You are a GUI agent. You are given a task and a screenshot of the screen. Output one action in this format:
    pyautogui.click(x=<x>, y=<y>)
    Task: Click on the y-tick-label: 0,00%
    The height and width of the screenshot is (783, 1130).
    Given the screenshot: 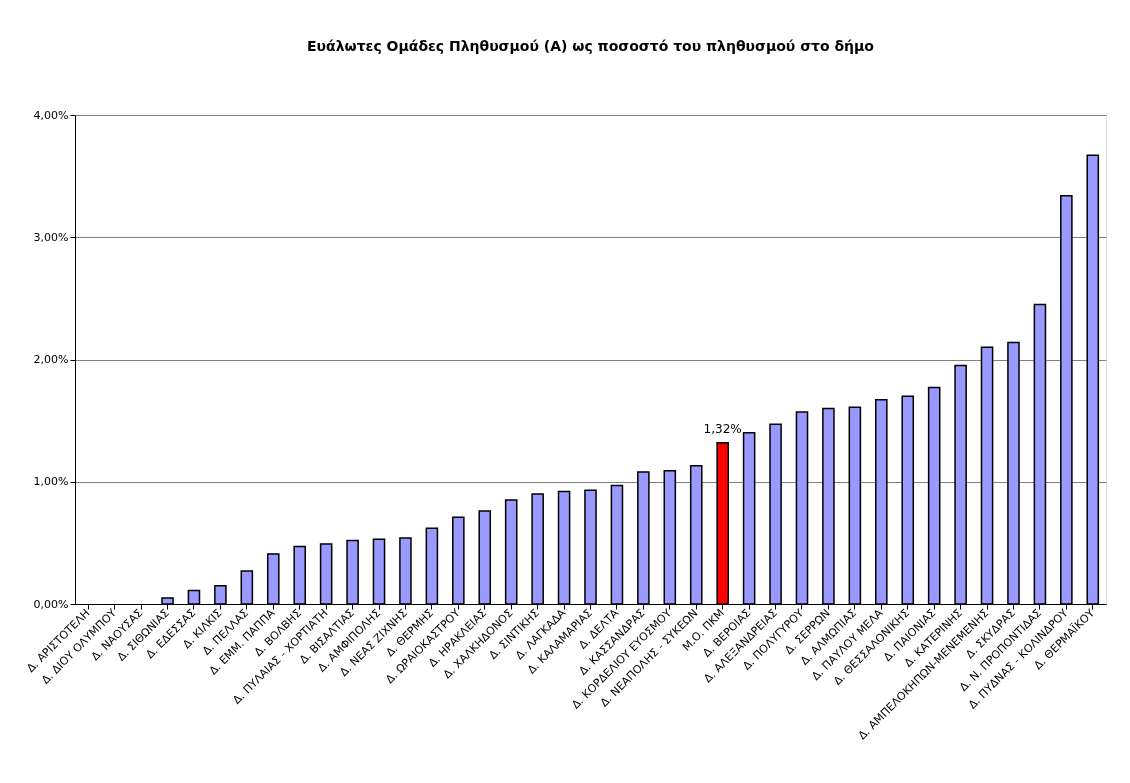 What is the action you would take?
    pyautogui.click(x=51, y=604)
    